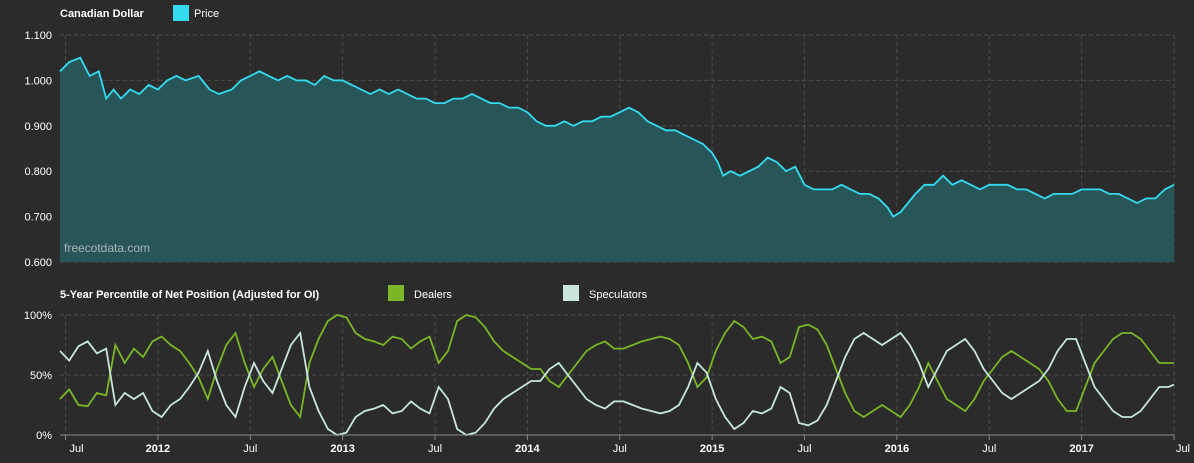  Describe the element at coordinates (712, 449) in the screenshot. I see `x-tick-label: 2015` at that location.